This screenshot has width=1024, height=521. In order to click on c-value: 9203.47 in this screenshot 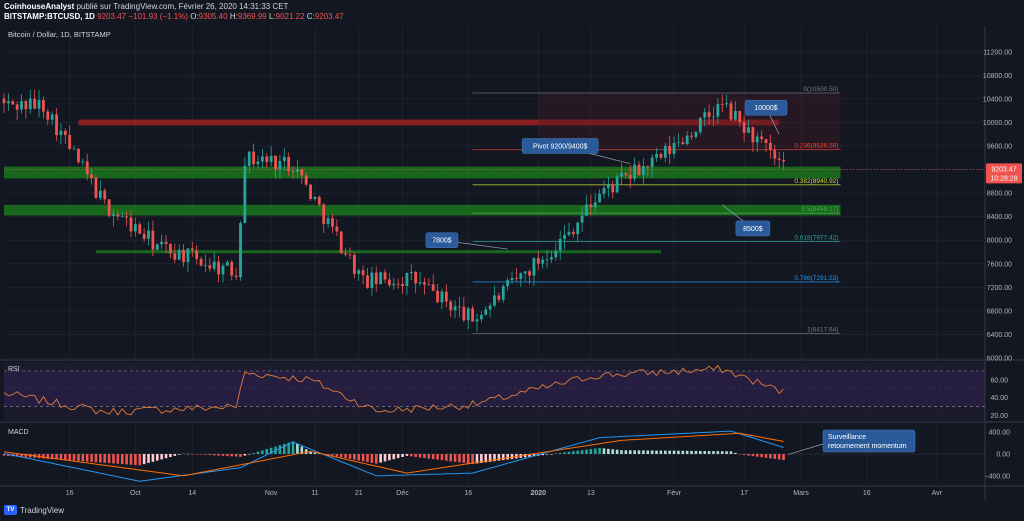, I will do `click(329, 16)`.